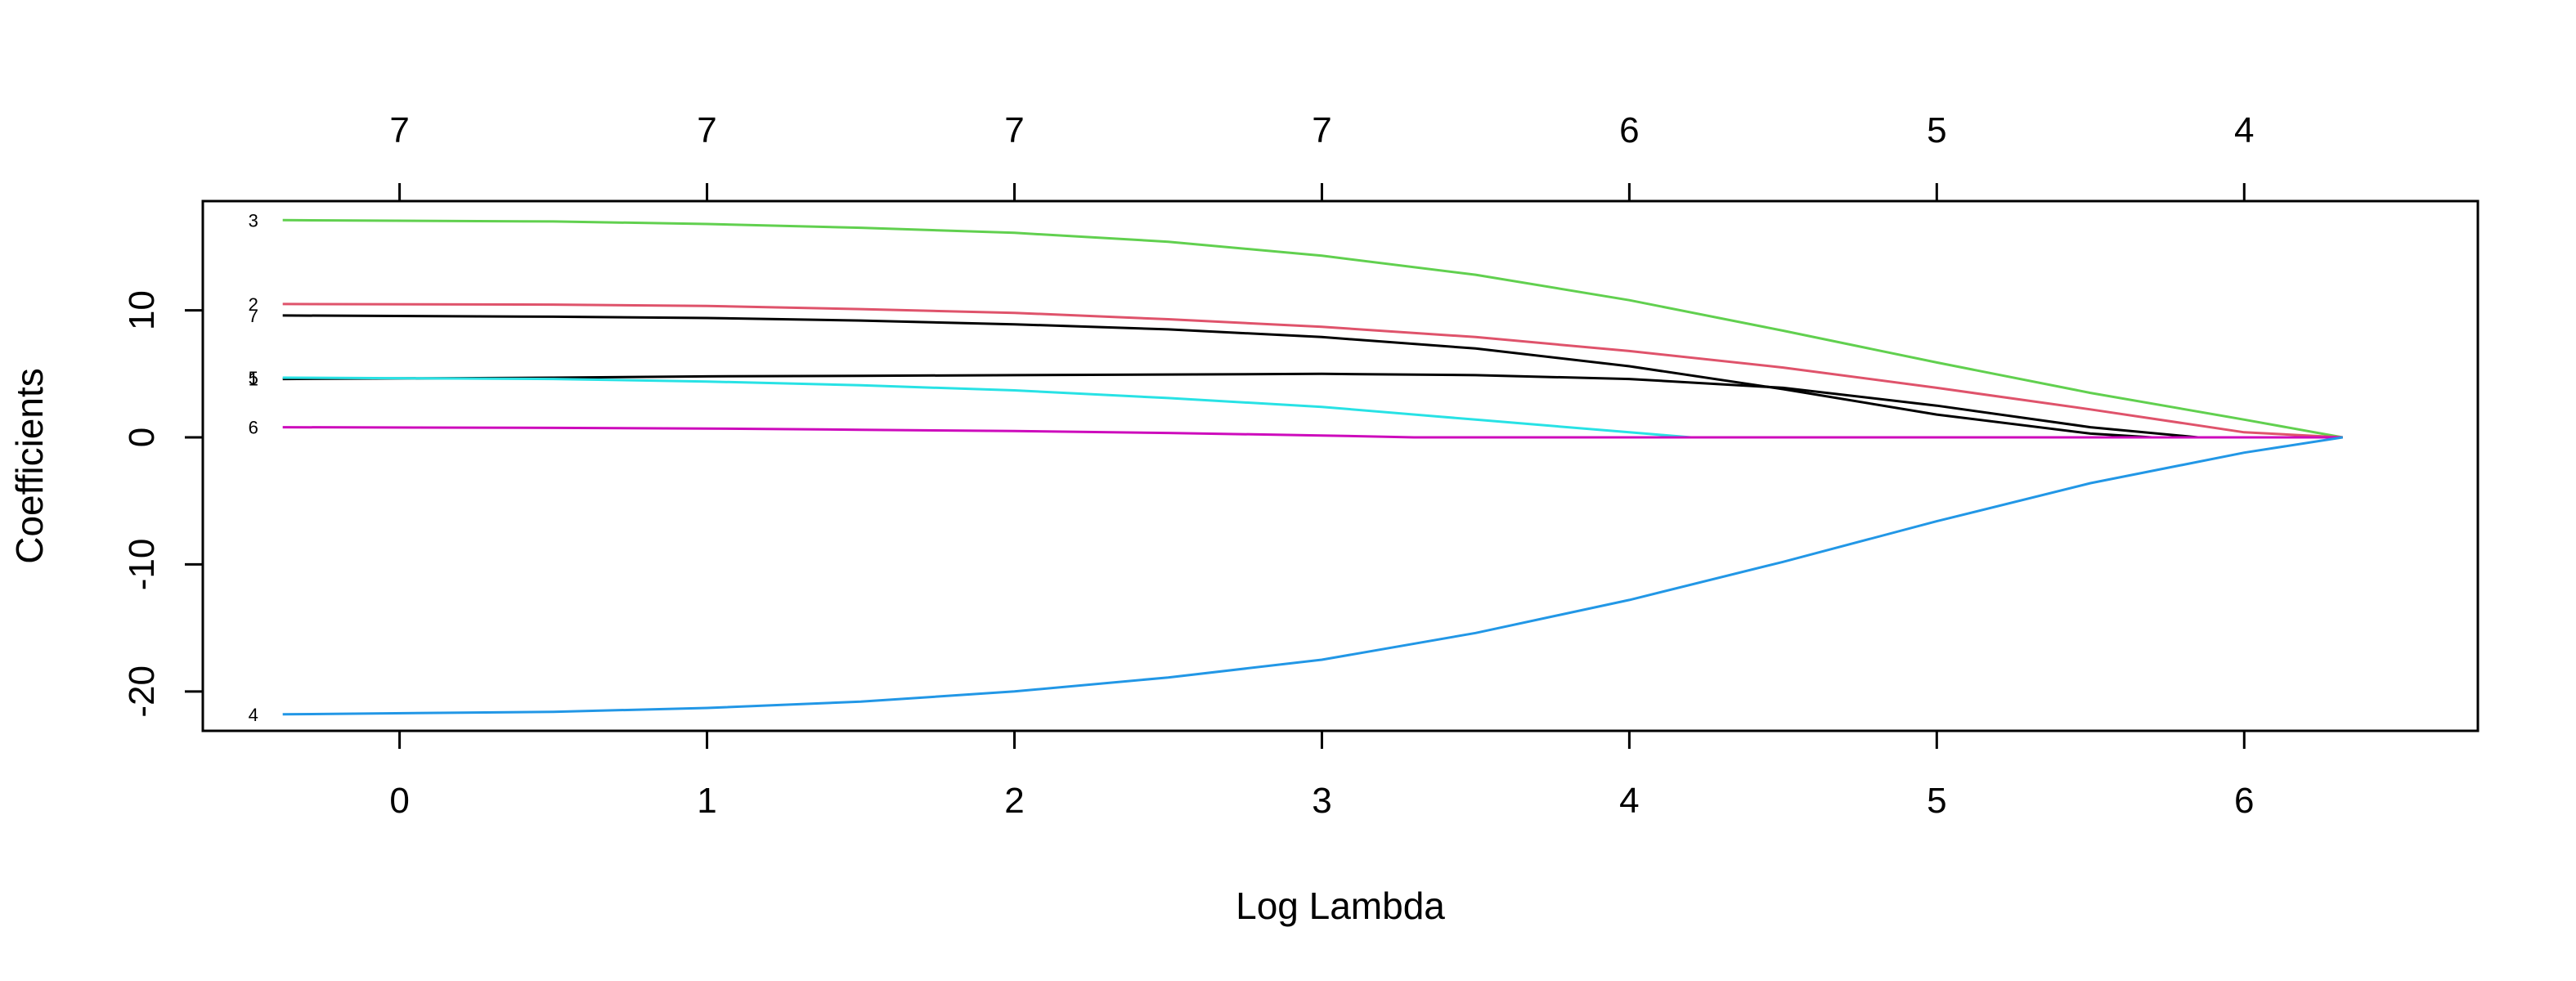 Image resolution: width=2576 pixels, height=981 pixels. What do you see at coordinates (253, 715) in the screenshot?
I see `series-label-4: 4` at bounding box center [253, 715].